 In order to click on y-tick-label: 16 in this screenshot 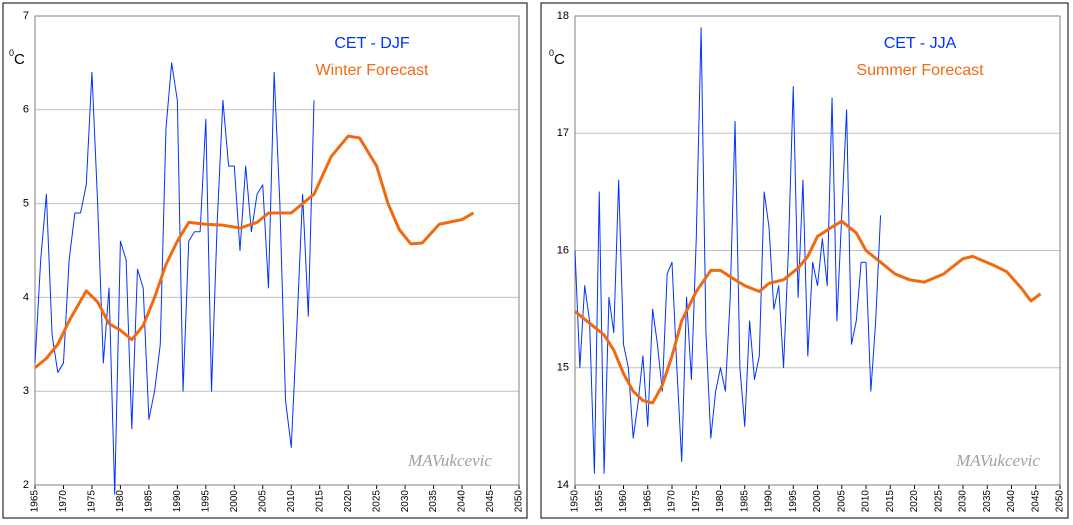, I will do `click(563, 250)`.